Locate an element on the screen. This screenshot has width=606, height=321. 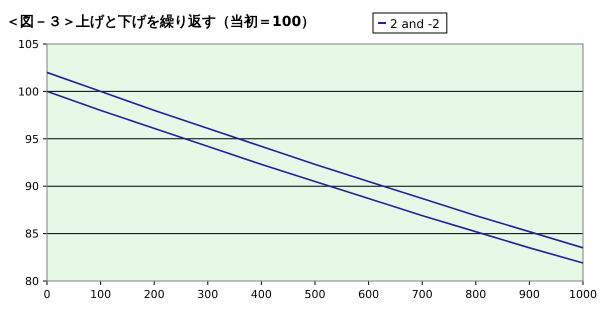
x-tick-label: 0 is located at coordinates (47, 294).